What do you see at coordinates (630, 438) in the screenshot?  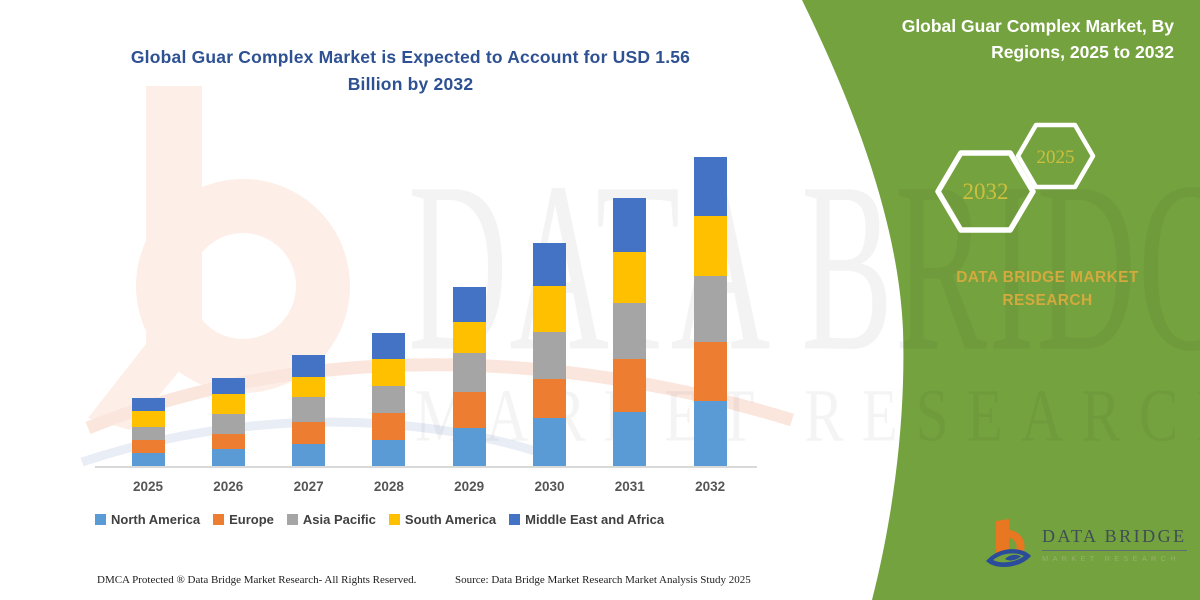 I see `bar-segment-2031-north-america` at bounding box center [630, 438].